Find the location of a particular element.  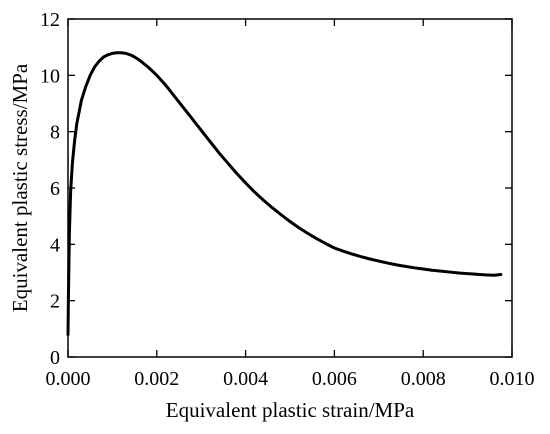

y-tick-label: 10 is located at coordinates (50, 76).